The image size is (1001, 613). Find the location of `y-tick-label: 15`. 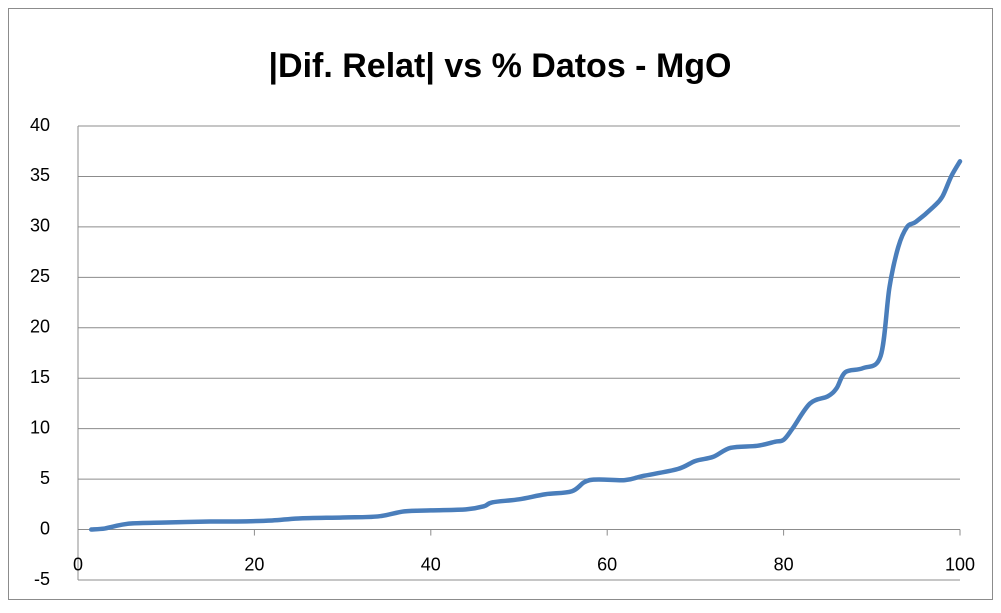

y-tick-label: 15 is located at coordinates (40, 377).